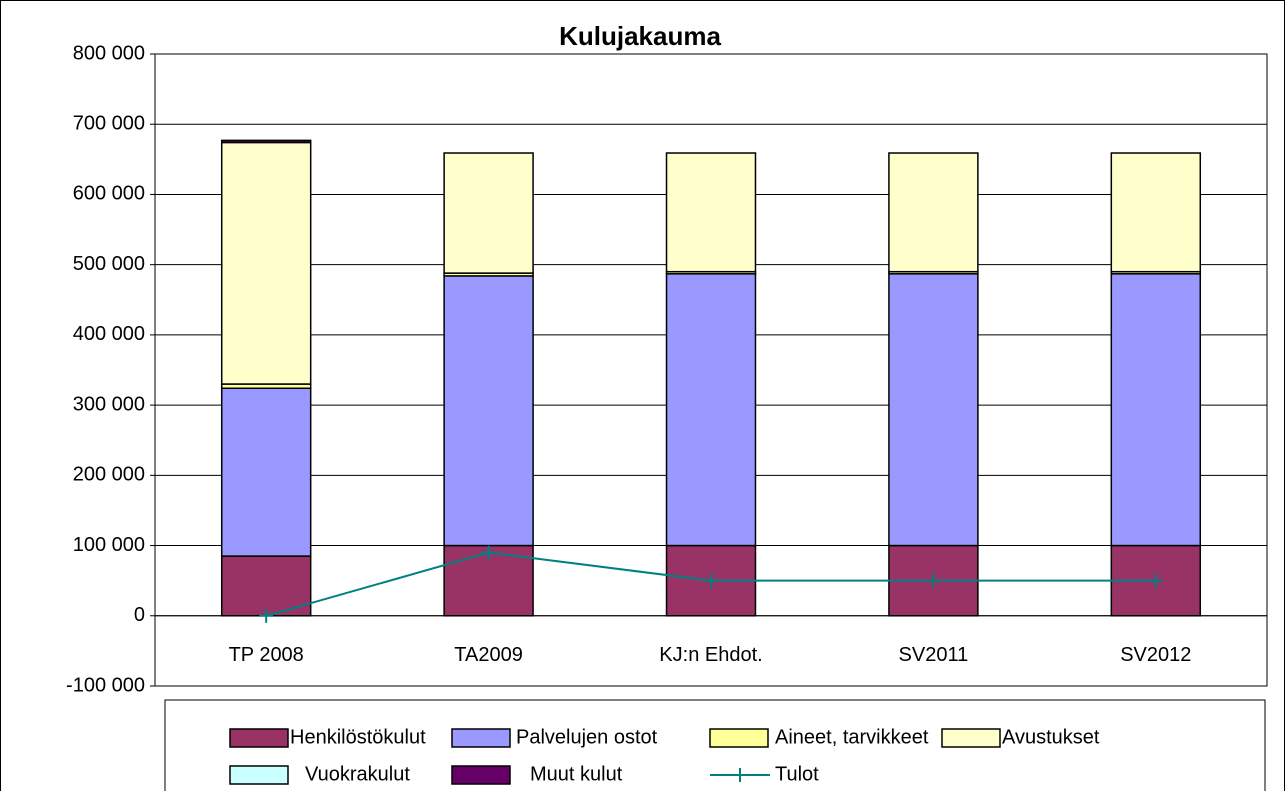  What do you see at coordinates (109, 264) in the screenshot?
I see `y-tick-label: 500 000` at bounding box center [109, 264].